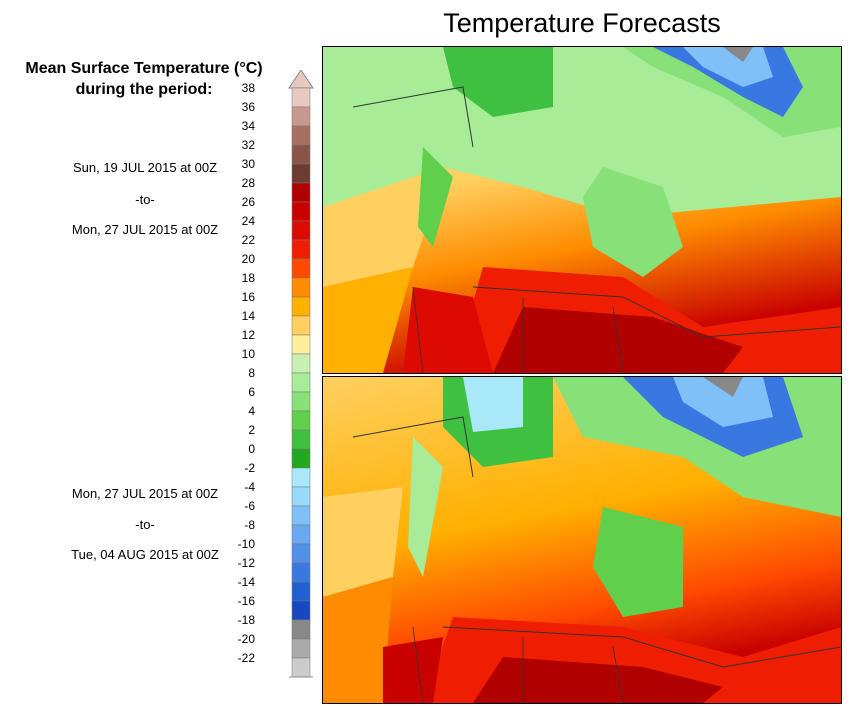 Image resolution: width=852 pixels, height=706 pixels. Describe the element at coordinates (248, 335) in the screenshot. I see `scale-tick-label: 12` at that location.